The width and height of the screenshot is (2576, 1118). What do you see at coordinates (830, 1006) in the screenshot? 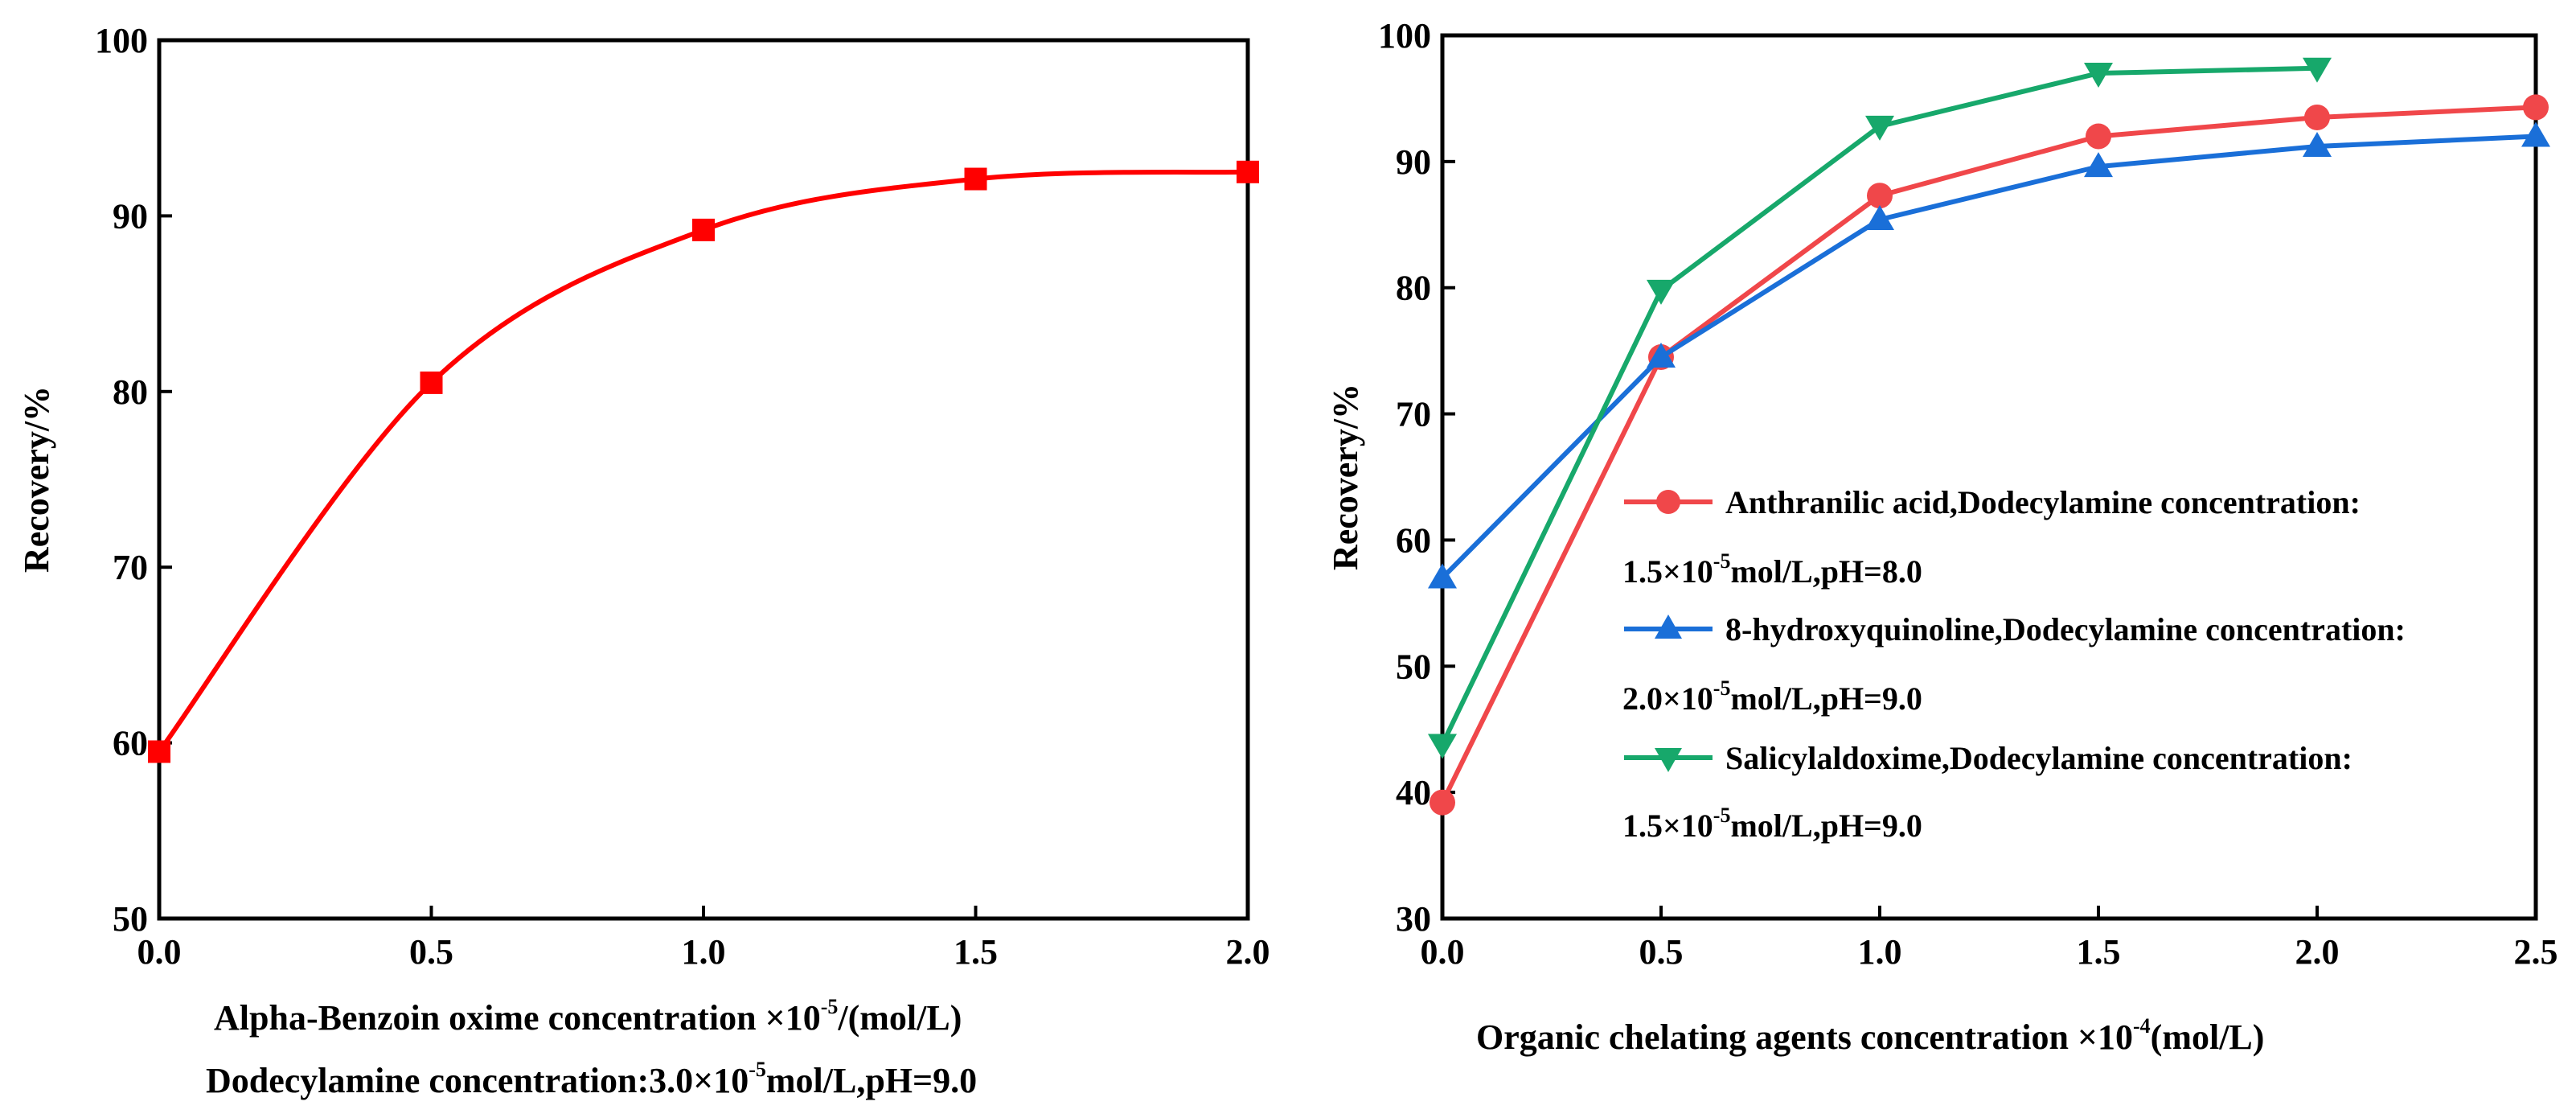
I see `left-xlabel-exp: -5` at bounding box center [830, 1006].